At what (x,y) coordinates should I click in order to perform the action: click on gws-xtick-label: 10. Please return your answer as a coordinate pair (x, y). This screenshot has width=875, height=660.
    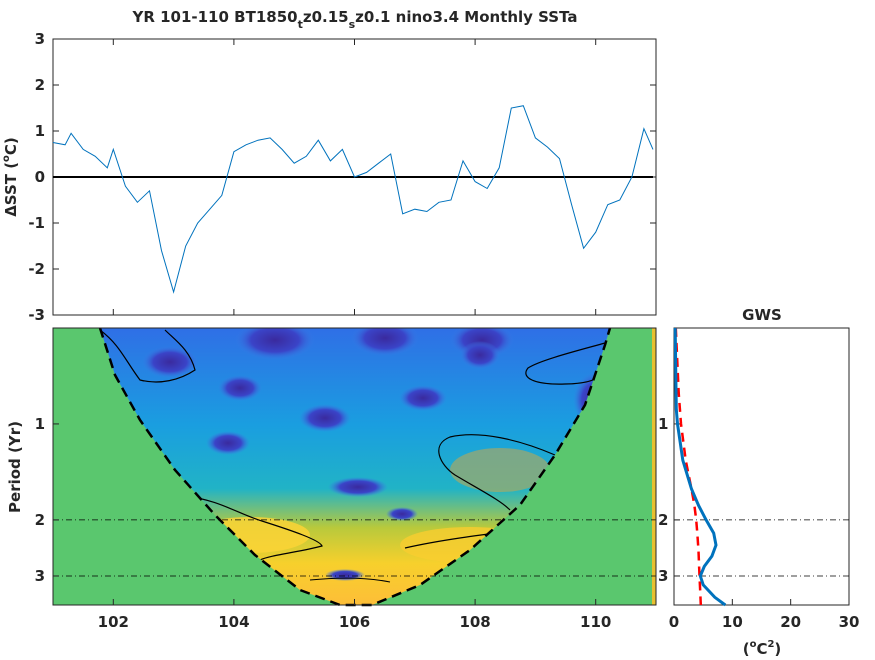
    Looking at the image, I should click on (732, 622).